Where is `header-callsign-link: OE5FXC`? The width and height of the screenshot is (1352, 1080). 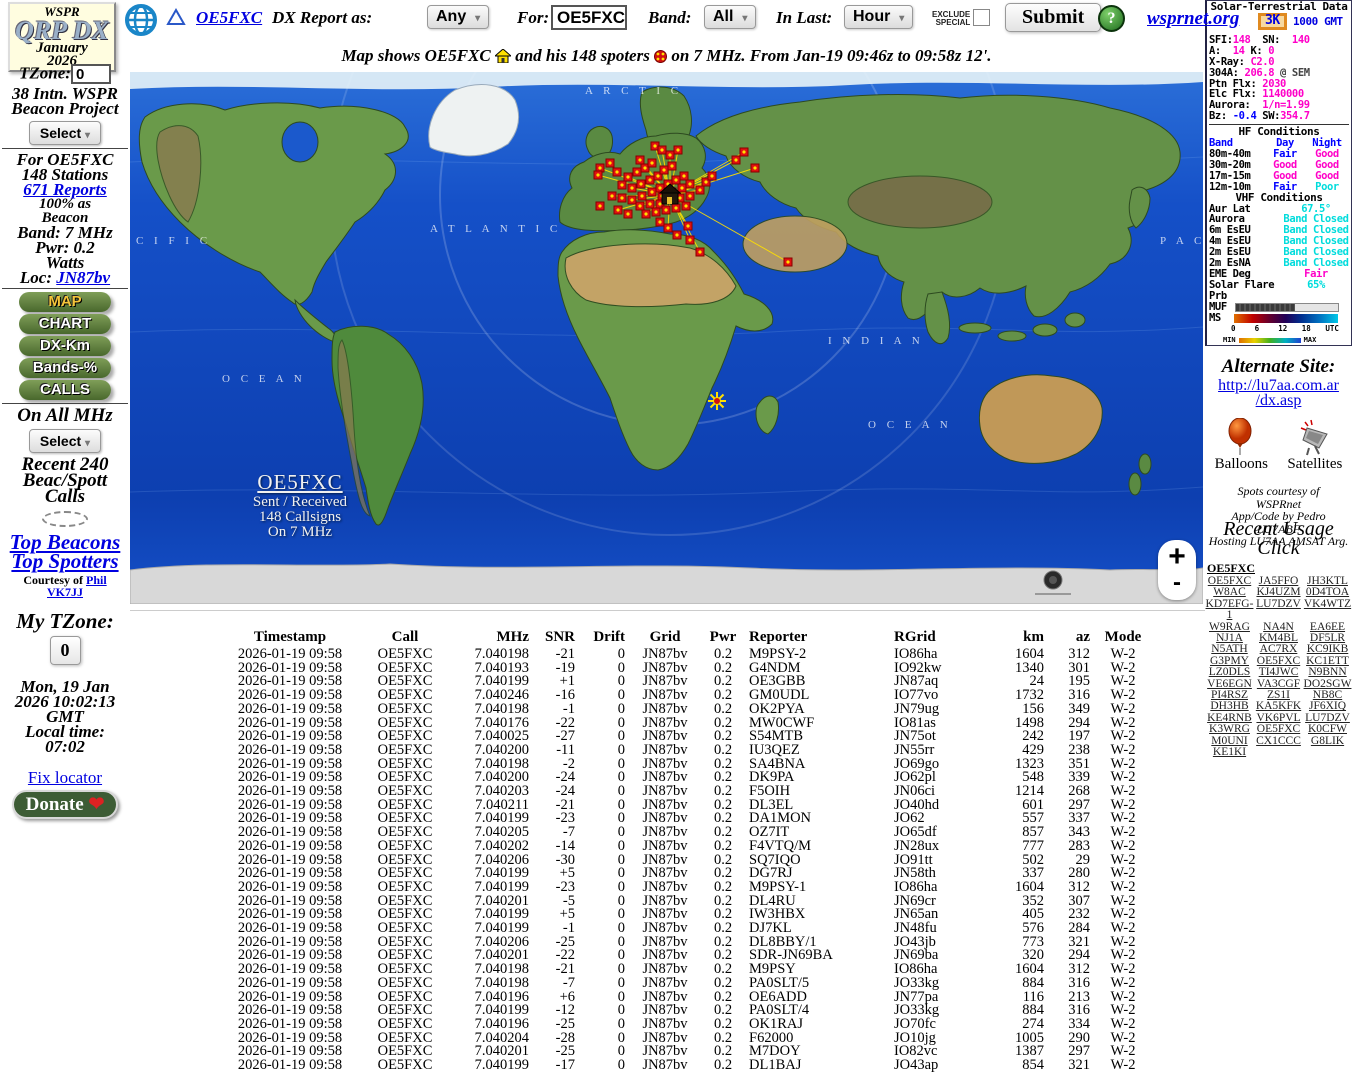
header-callsign-link: OE5FXC is located at coordinates (229, 17).